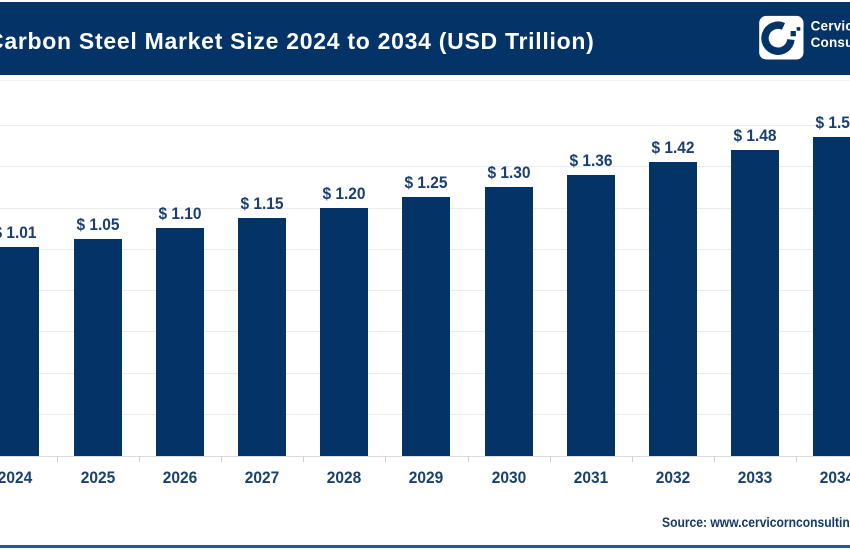 The height and width of the screenshot is (550, 850). What do you see at coordinates (830, 26) in the screenshot?
I see `svg-text: Cervicorn` at bounding box center [830, 26].